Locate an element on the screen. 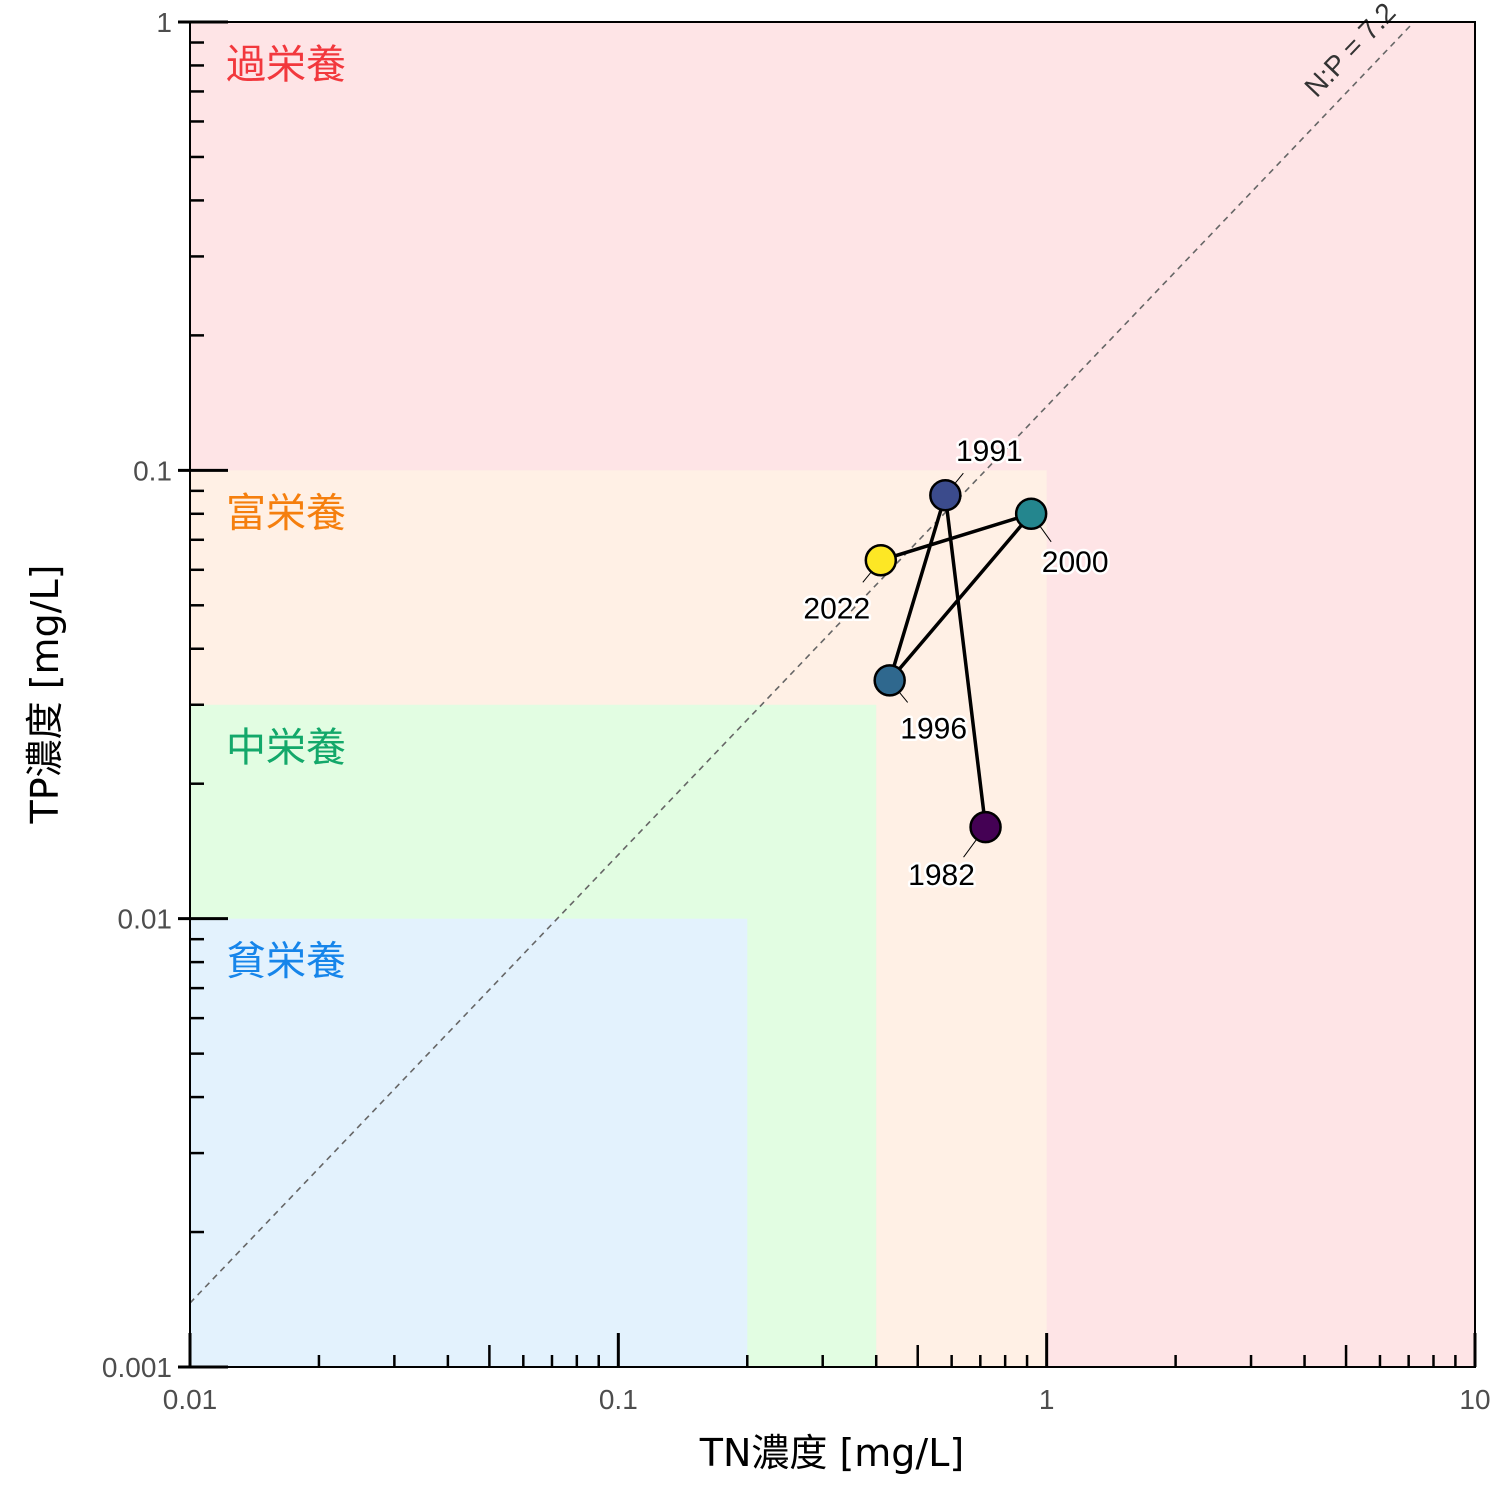 Image resolution: width=1500 pixels, height=1500 pixels. point-label-1982: 1982 is located at coordinates (941, 875).